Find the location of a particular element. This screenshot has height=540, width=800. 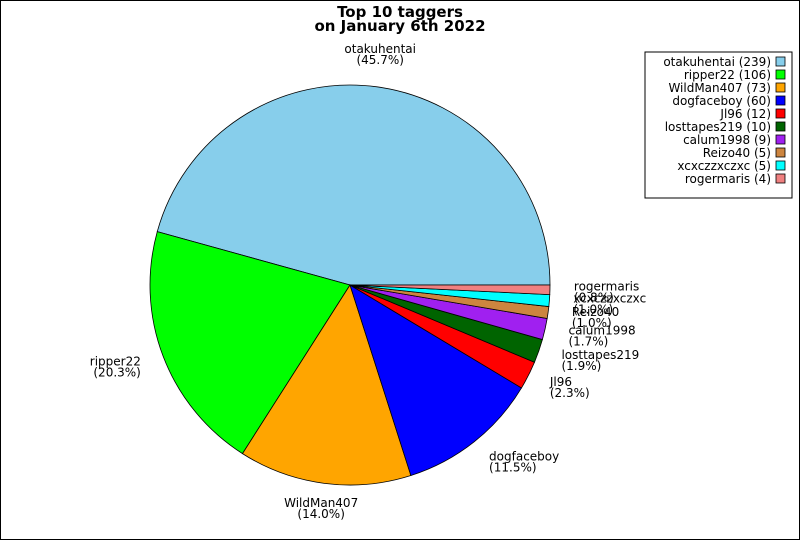

chart-title: Top 10 taggers is located at coordinates (400, 12).